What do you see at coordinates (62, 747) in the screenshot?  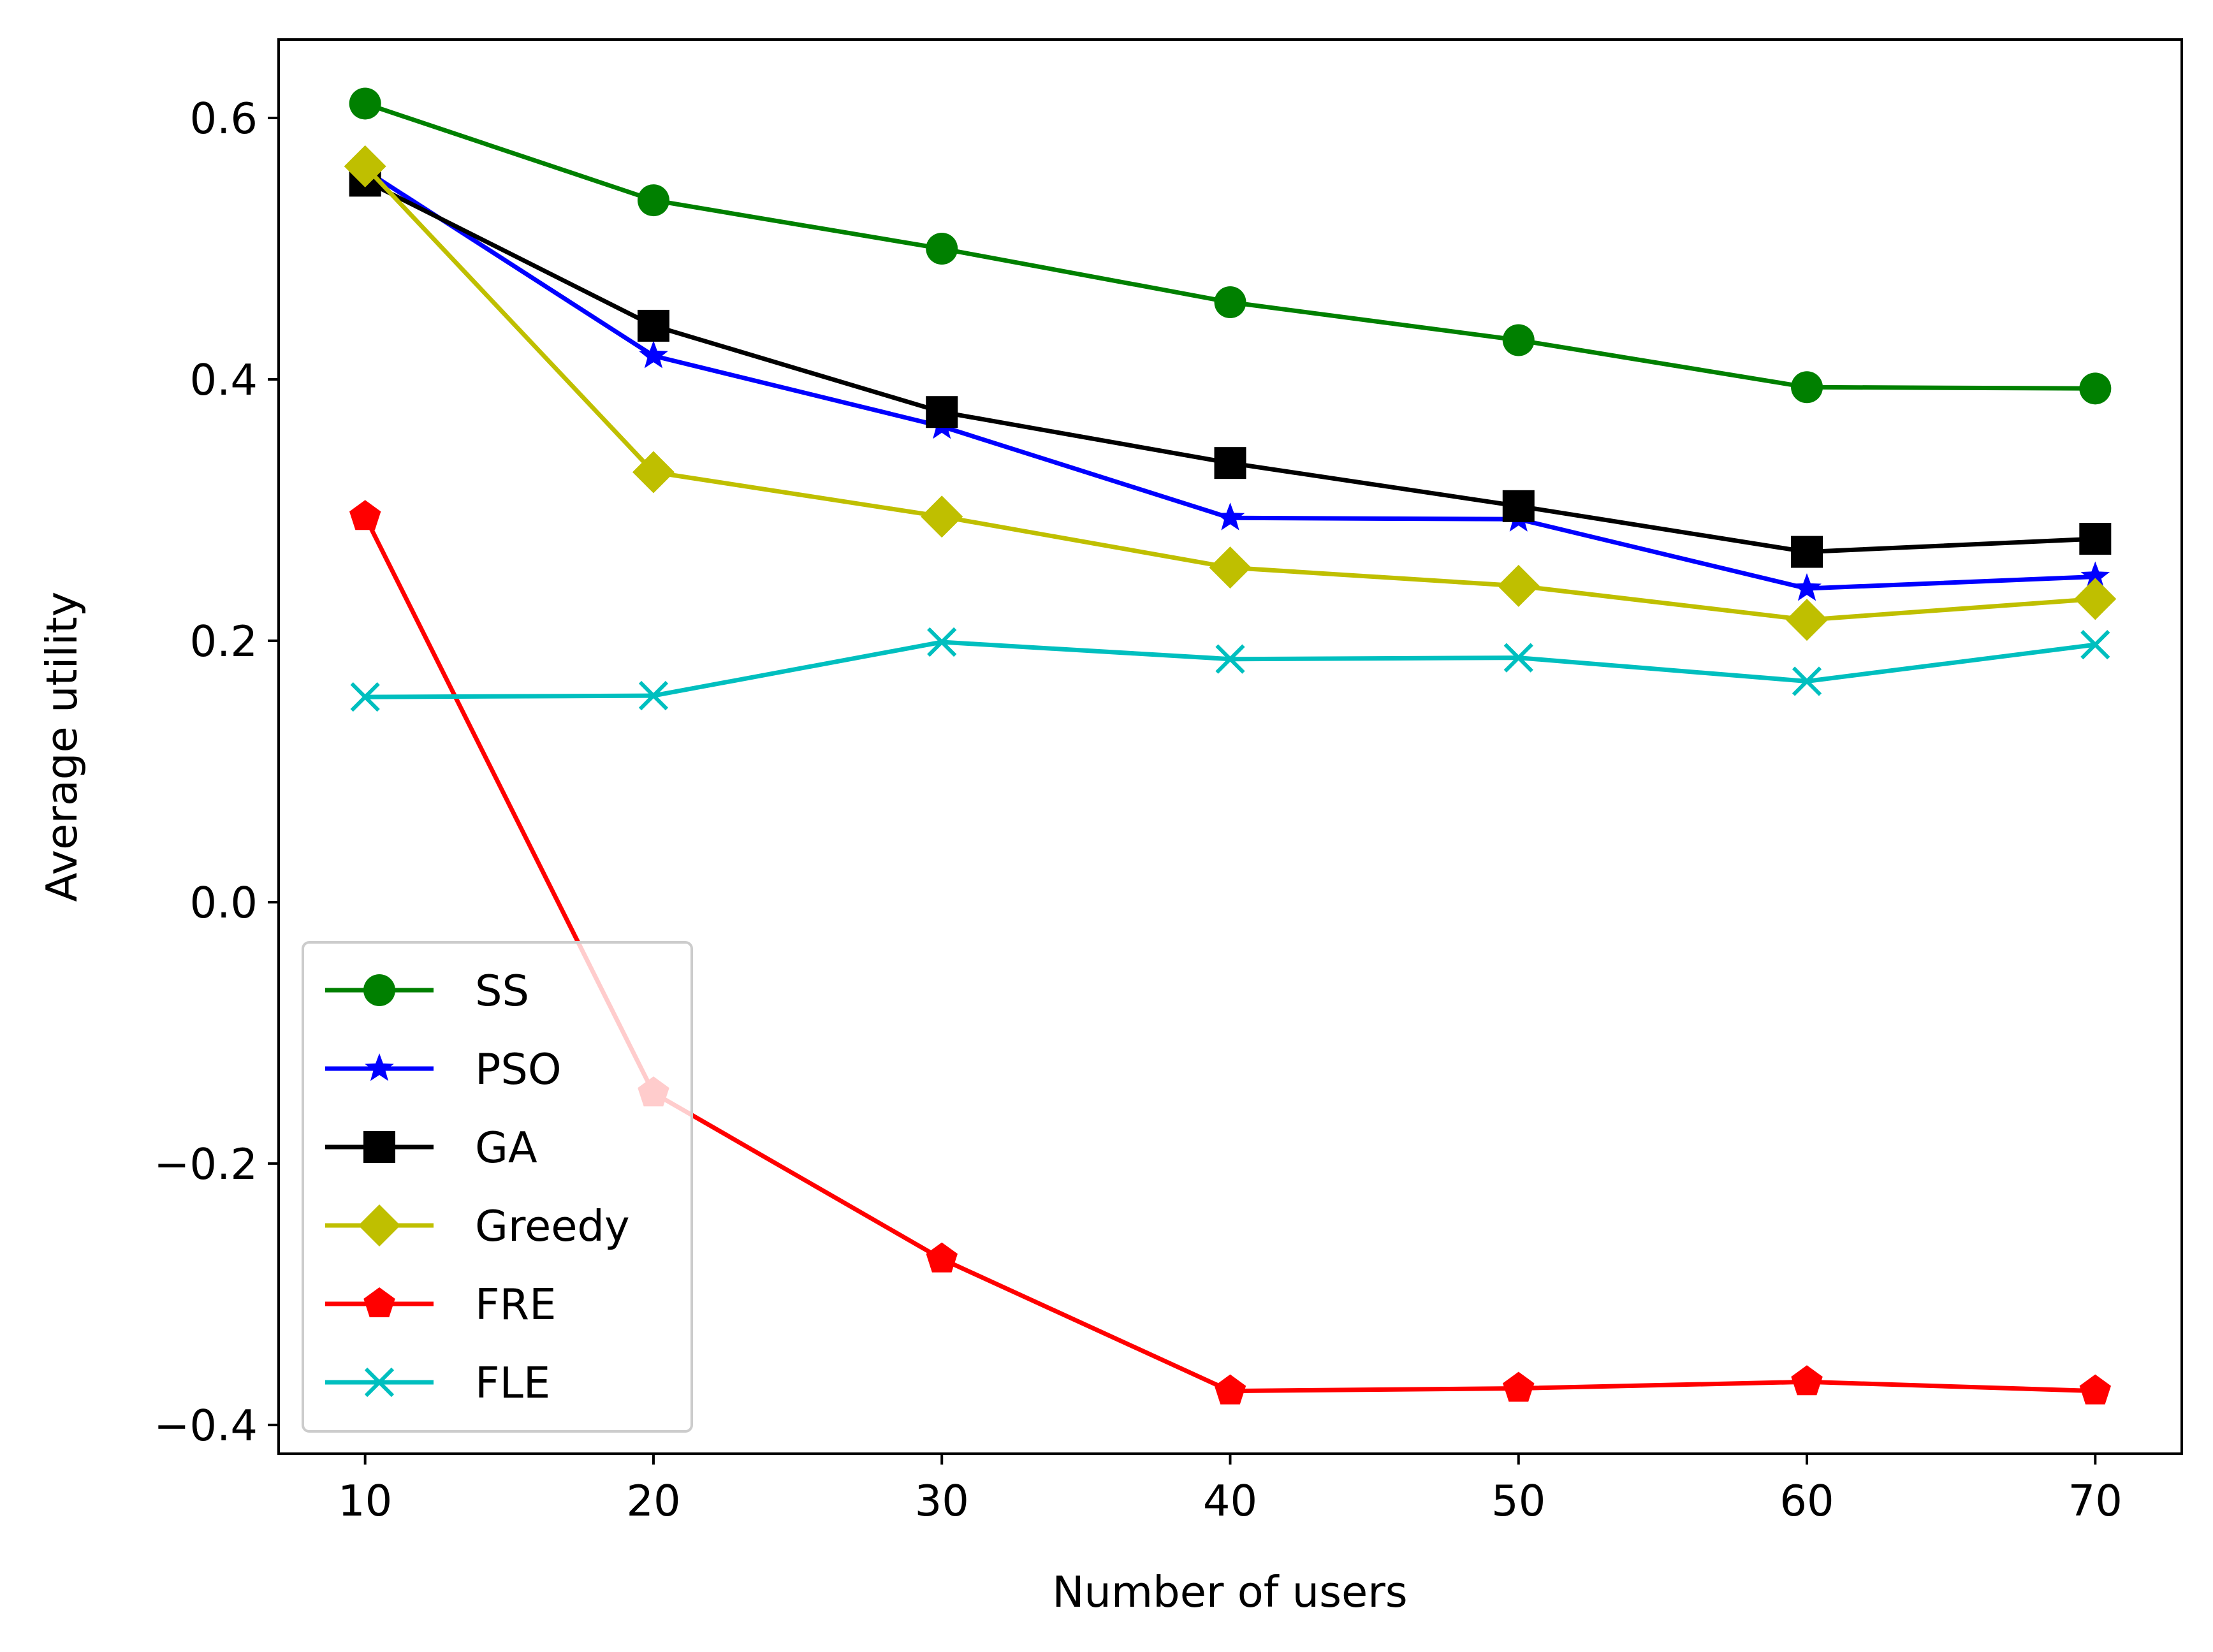 I see `y-axis-label: Average utility` at bounding box center [62, 747].